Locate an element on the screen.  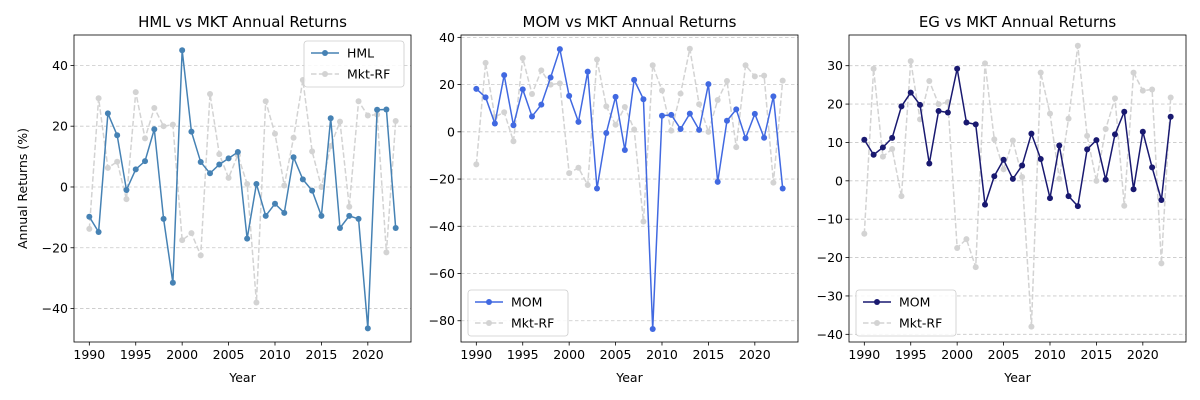
x-tick-label: 2005 is located at coordinates (1004, 354).